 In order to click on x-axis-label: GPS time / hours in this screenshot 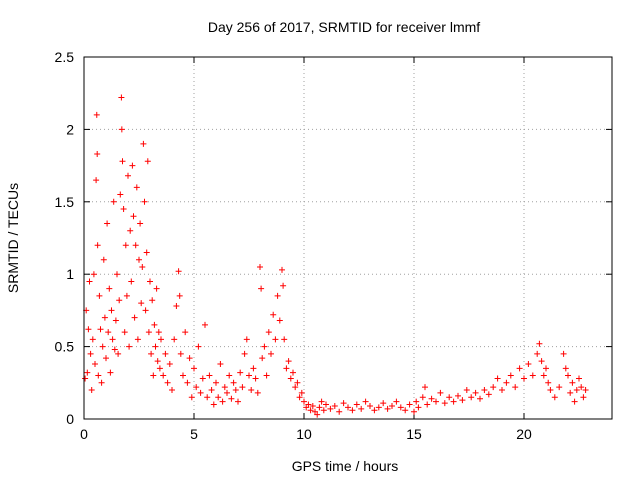, I will do `click(345, 466)`.